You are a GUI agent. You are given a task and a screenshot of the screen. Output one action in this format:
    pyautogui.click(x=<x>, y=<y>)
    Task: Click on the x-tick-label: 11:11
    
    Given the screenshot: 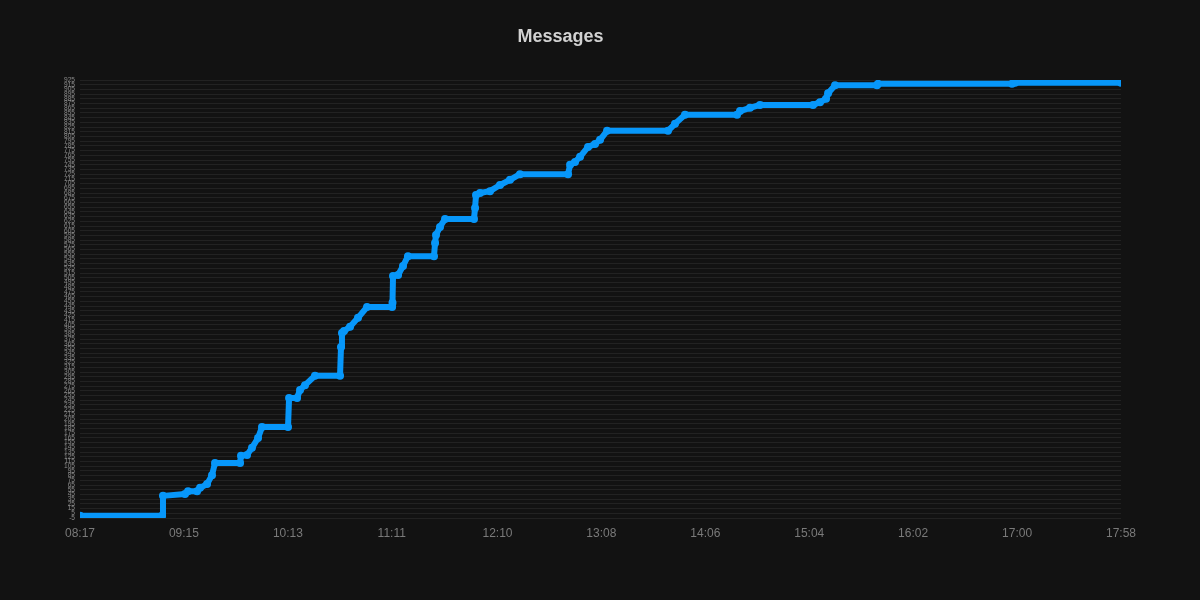 What is the action you would take?
    pyautogui.click(x=392, y=532)
    